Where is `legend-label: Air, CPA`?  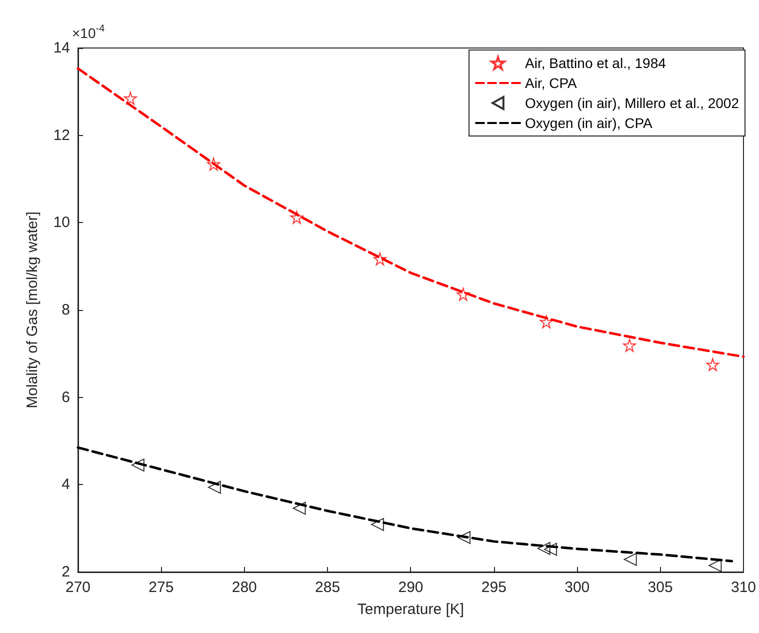 legend-label: Air, CPA is located at coordinates (551, 83).